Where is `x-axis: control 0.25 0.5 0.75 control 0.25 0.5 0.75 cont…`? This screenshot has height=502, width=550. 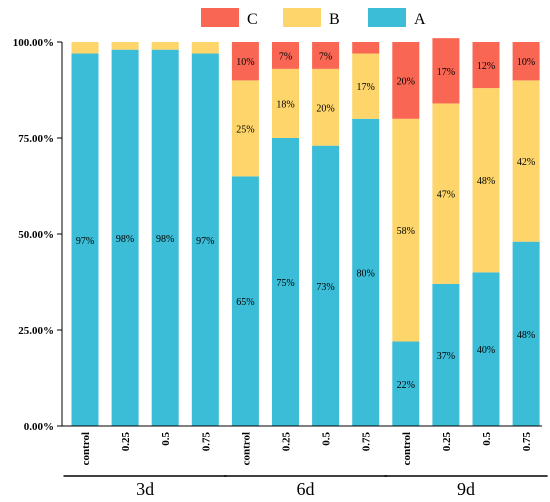
x-axis: control 0.25 0.5 0.75 control 0.25 0.5 0.75 cont… is located at coordinates (305, 462).